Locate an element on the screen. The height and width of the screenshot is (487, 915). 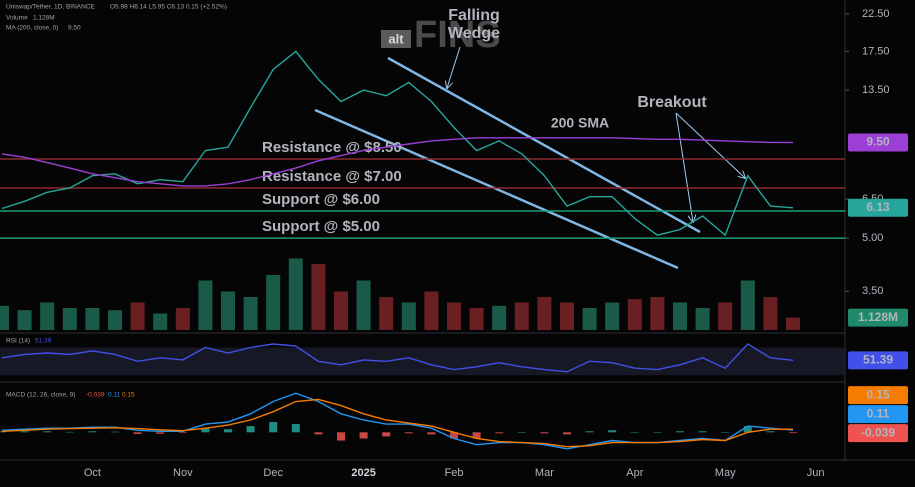
level-label: Resistance @ $8.50 is located at coordinates (332, 147).